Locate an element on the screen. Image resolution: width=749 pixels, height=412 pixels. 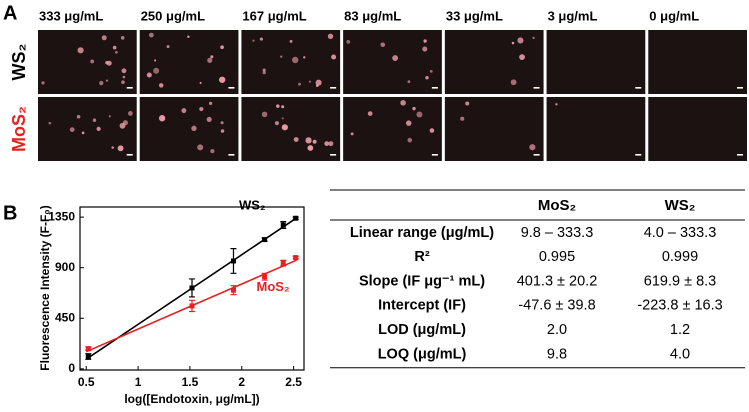
panel-label: A is located at coordinates (10, 13).